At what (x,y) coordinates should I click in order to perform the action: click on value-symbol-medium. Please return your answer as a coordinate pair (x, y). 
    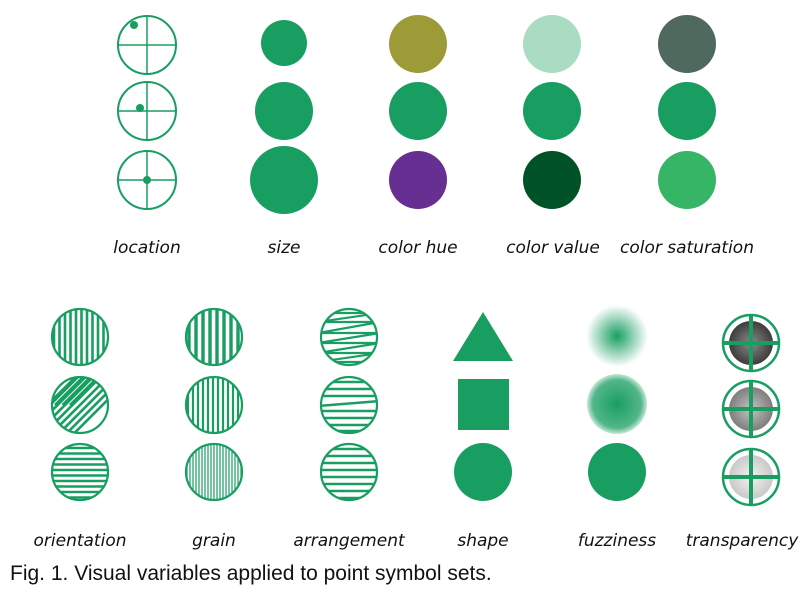
    Looking at the image, I should click on (552, 111).